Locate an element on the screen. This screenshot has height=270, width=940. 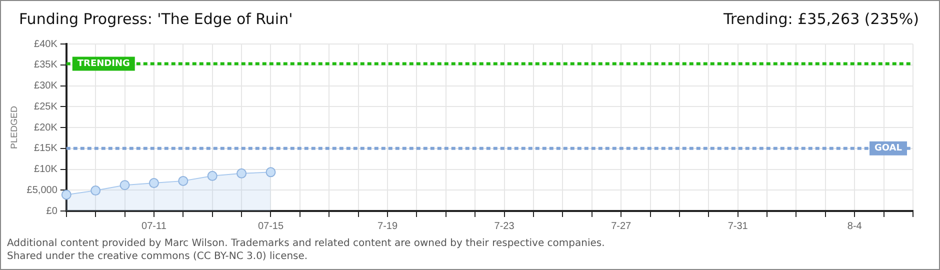
ref-line-label: GOAL is located at coordinates (888, 149).